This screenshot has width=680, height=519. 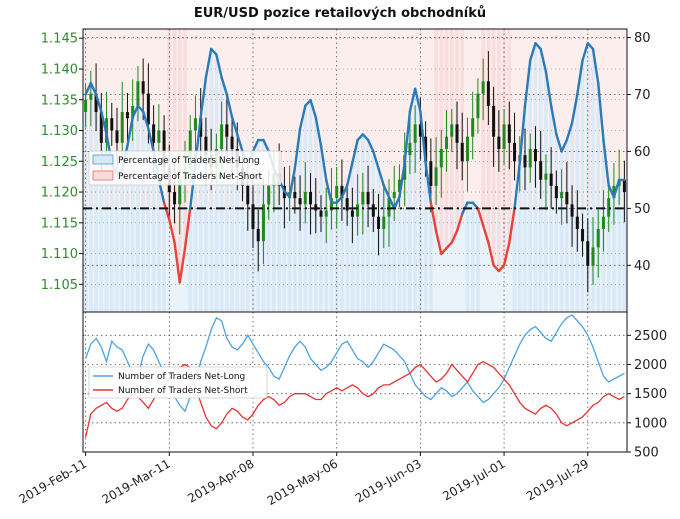 What do you see at coordinates (59, 39) in the screenshot?
I see `price-tick-label: 1.145` at bounding box center [59, 39].